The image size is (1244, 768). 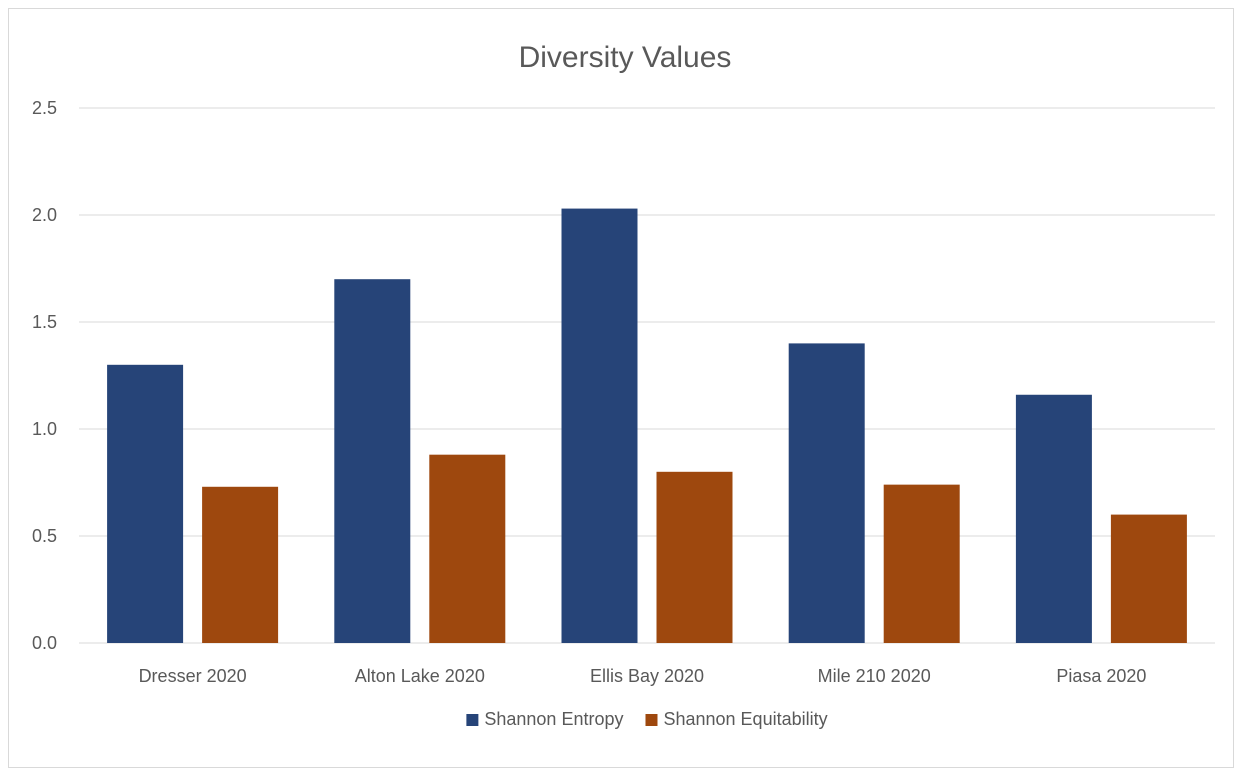 I want to click on y-tick-label: 0.0, so click(x=44, y=643).